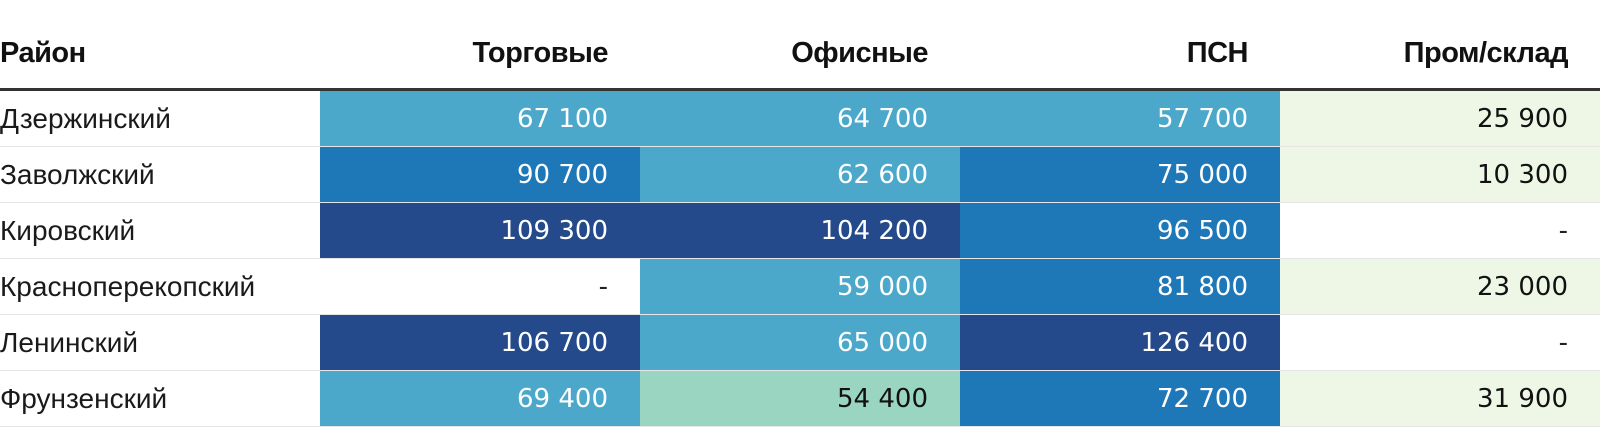 The width and height of the screenshot is (1600, 442). What do you see at coordinates (160, 230) in the screenshot?
I see `district-cell: Кировский` at bounding box center [160, 230].